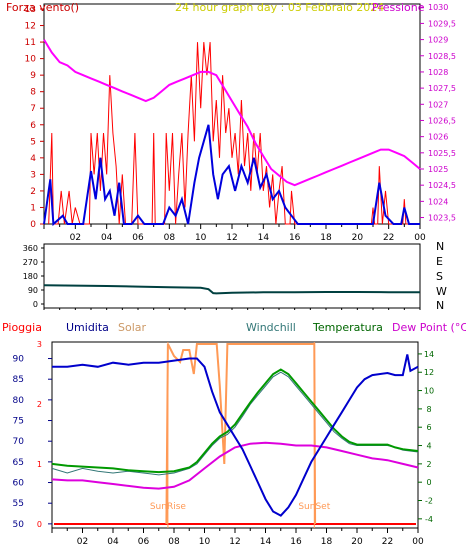  What do you see at coordinates (442, 88) in the screenshot?
I see `pressure-y-tick-label: 1027,5` at bounding box center [442, 88].